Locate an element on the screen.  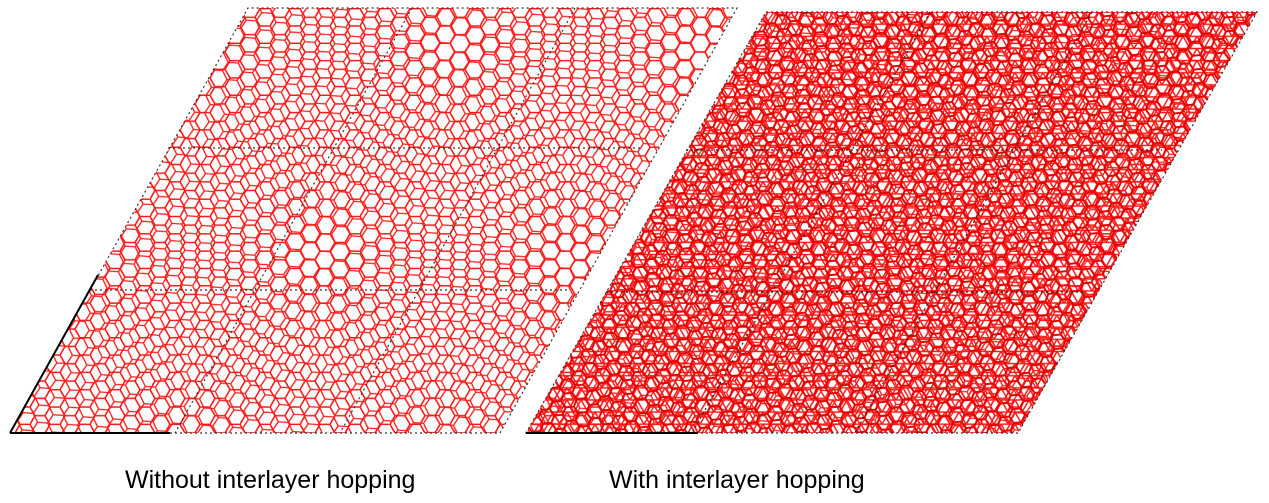
caption-with-hopping: With interlayer hopping is located at coordinates (737, 480).